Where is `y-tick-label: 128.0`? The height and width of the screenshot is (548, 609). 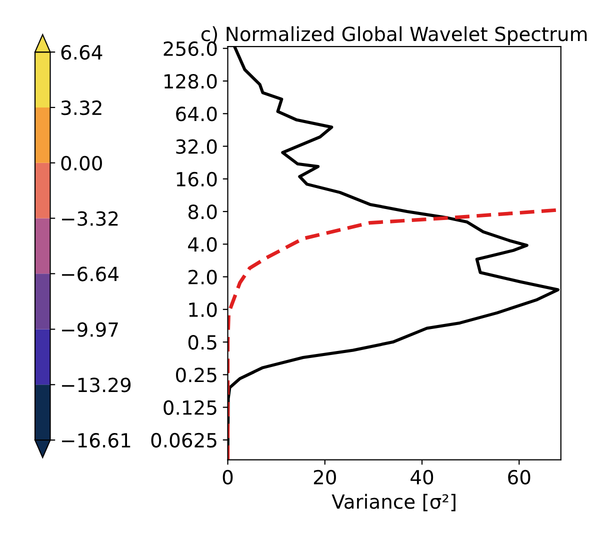
y-tick-label: 128.0 is located at coordinates (190, 81).